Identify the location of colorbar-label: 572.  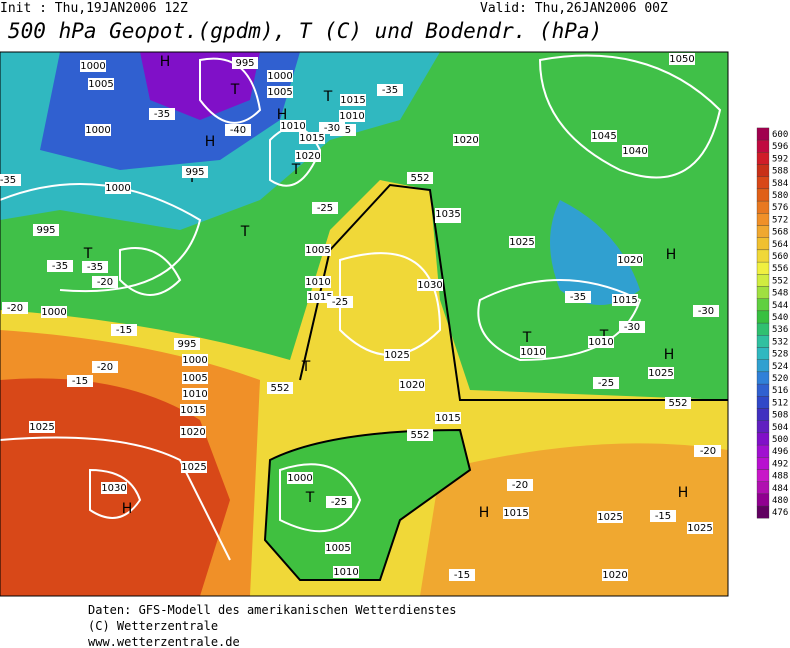
(780, 220).